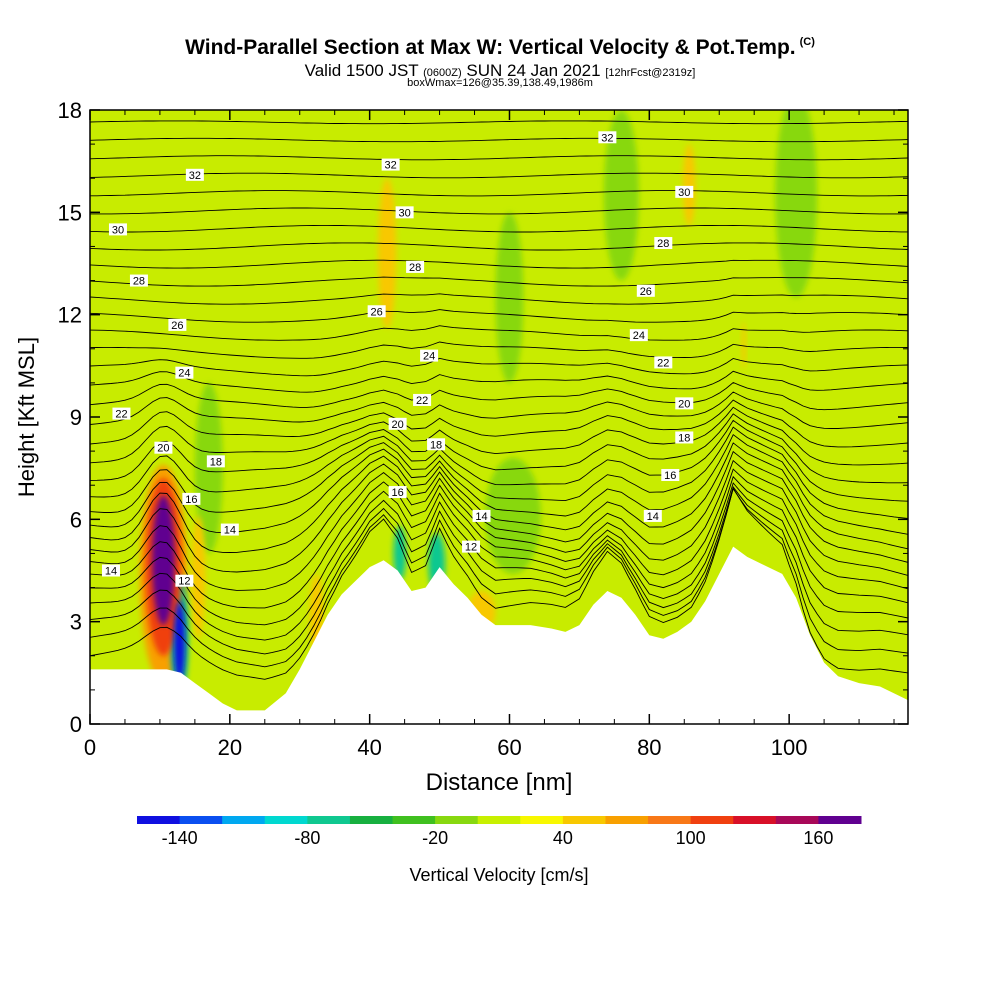 This screenshot has width=1000, height=1000. I want to click on x-tick-label: 80, so click(649, 747).